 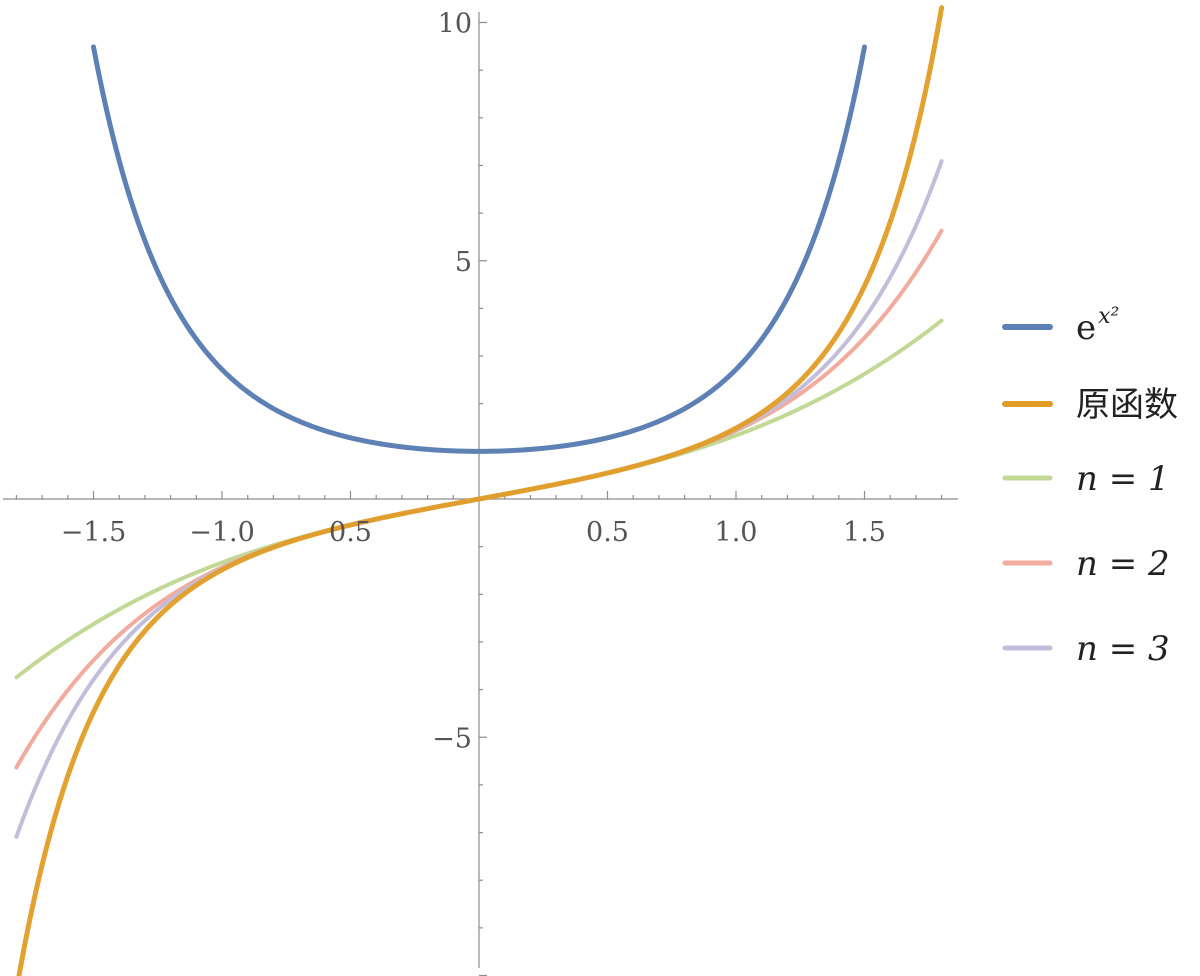 I want to click on legend-label-superscript: x², so click(x=1108, y=316).